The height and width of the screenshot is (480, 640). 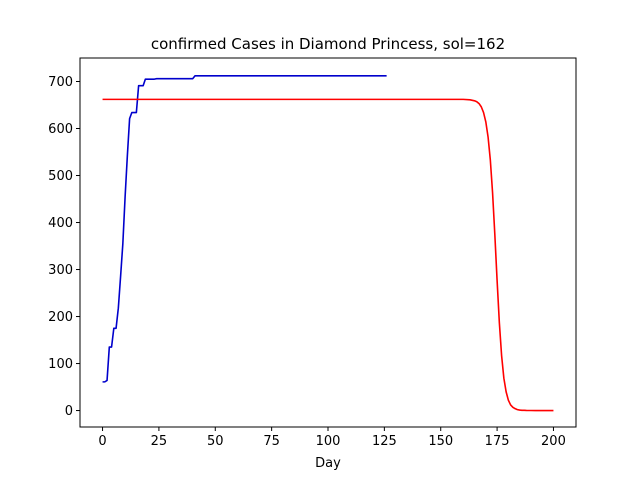 I want to click on x-tick-label: 50, so click(x=215, y=441).